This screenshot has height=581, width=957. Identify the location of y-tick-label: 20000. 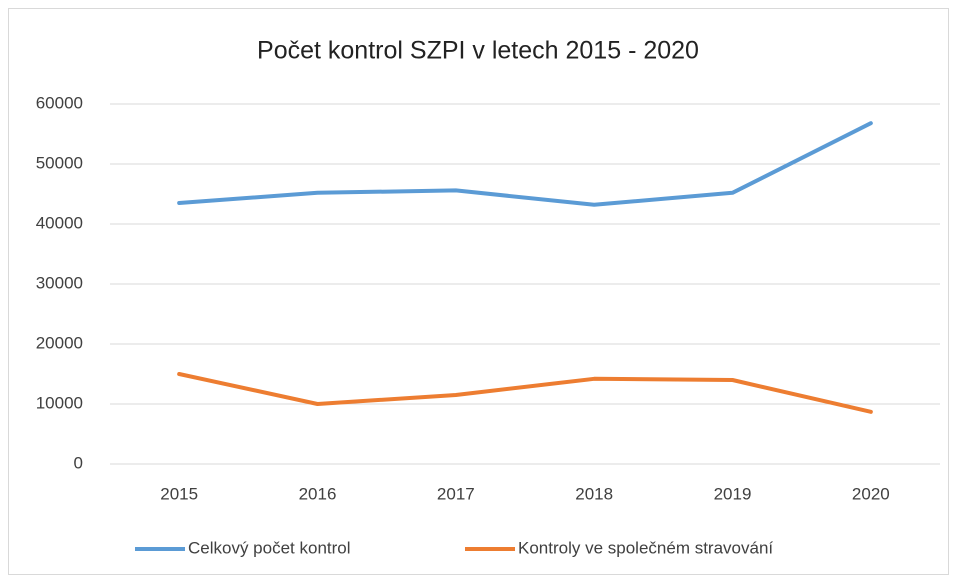
(59, 342).